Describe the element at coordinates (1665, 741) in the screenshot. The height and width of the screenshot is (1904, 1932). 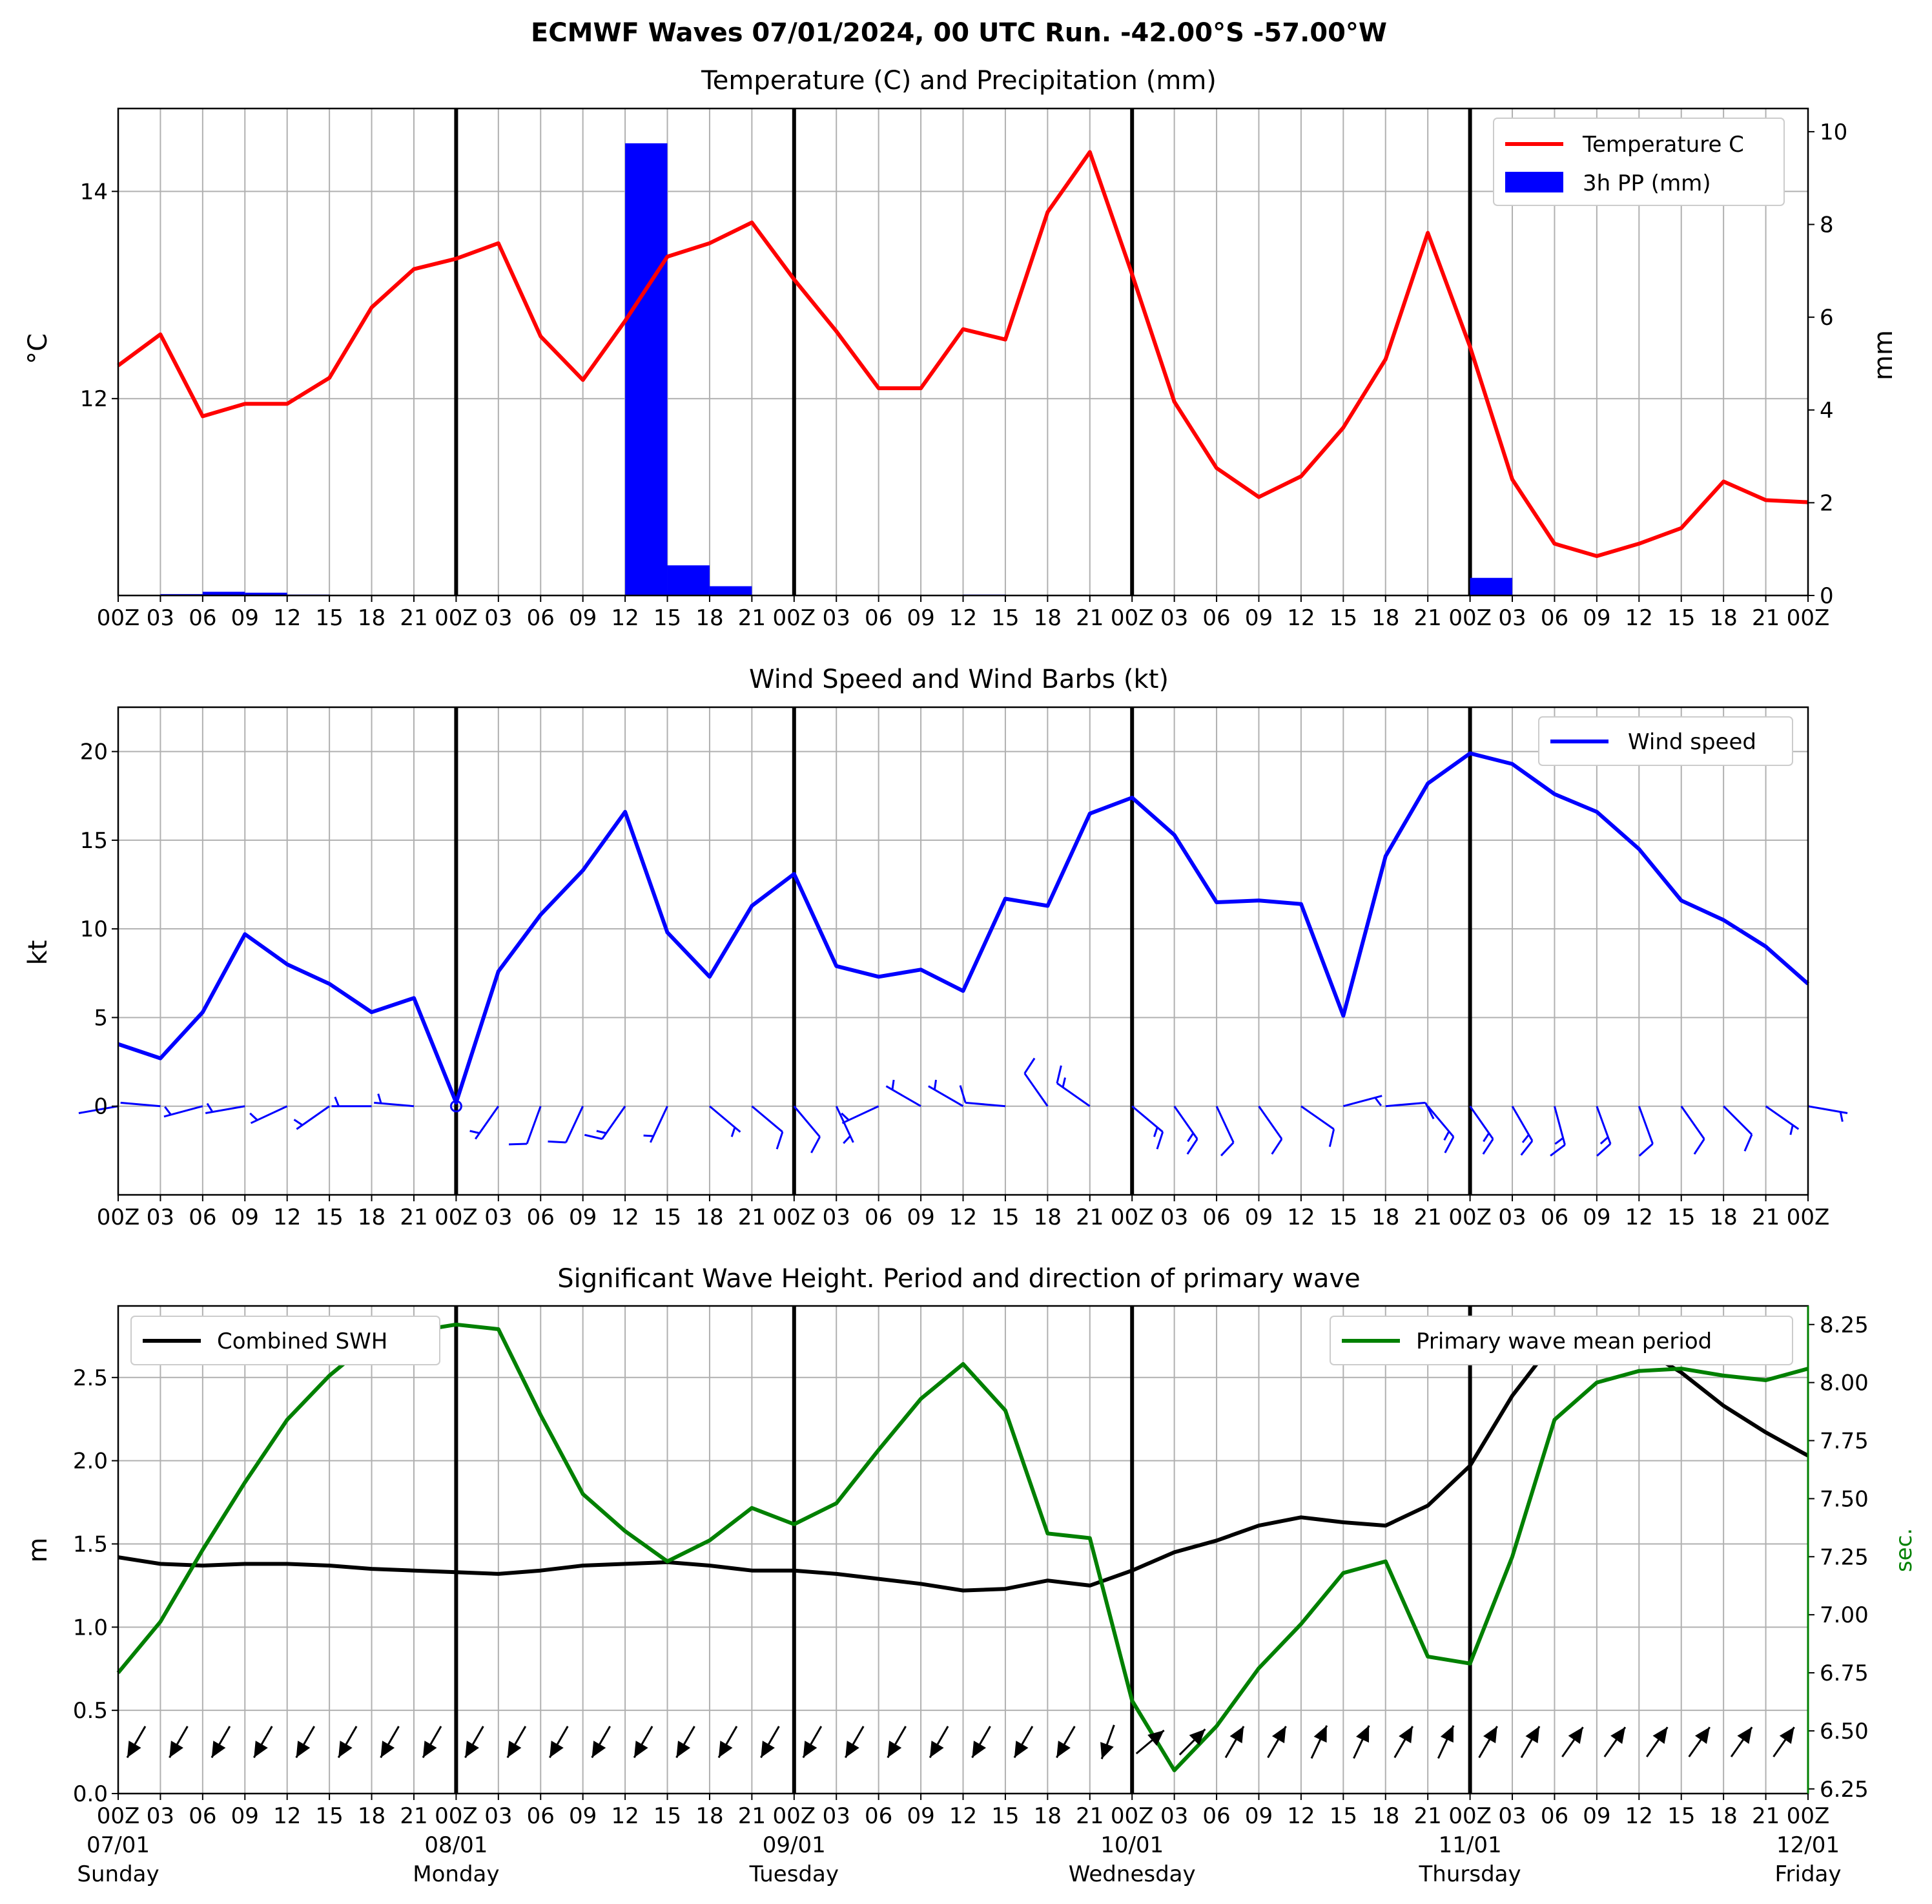
I see `wind-legend: Wind speed` at that location.